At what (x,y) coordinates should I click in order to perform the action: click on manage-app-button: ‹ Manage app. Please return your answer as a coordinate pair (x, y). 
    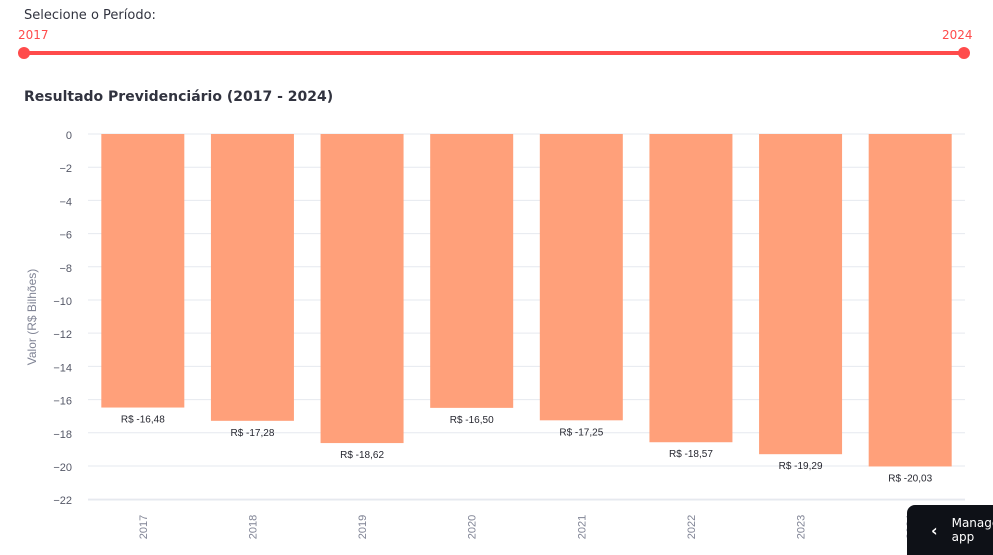
    Looking at the image, I should click on (950, 530).